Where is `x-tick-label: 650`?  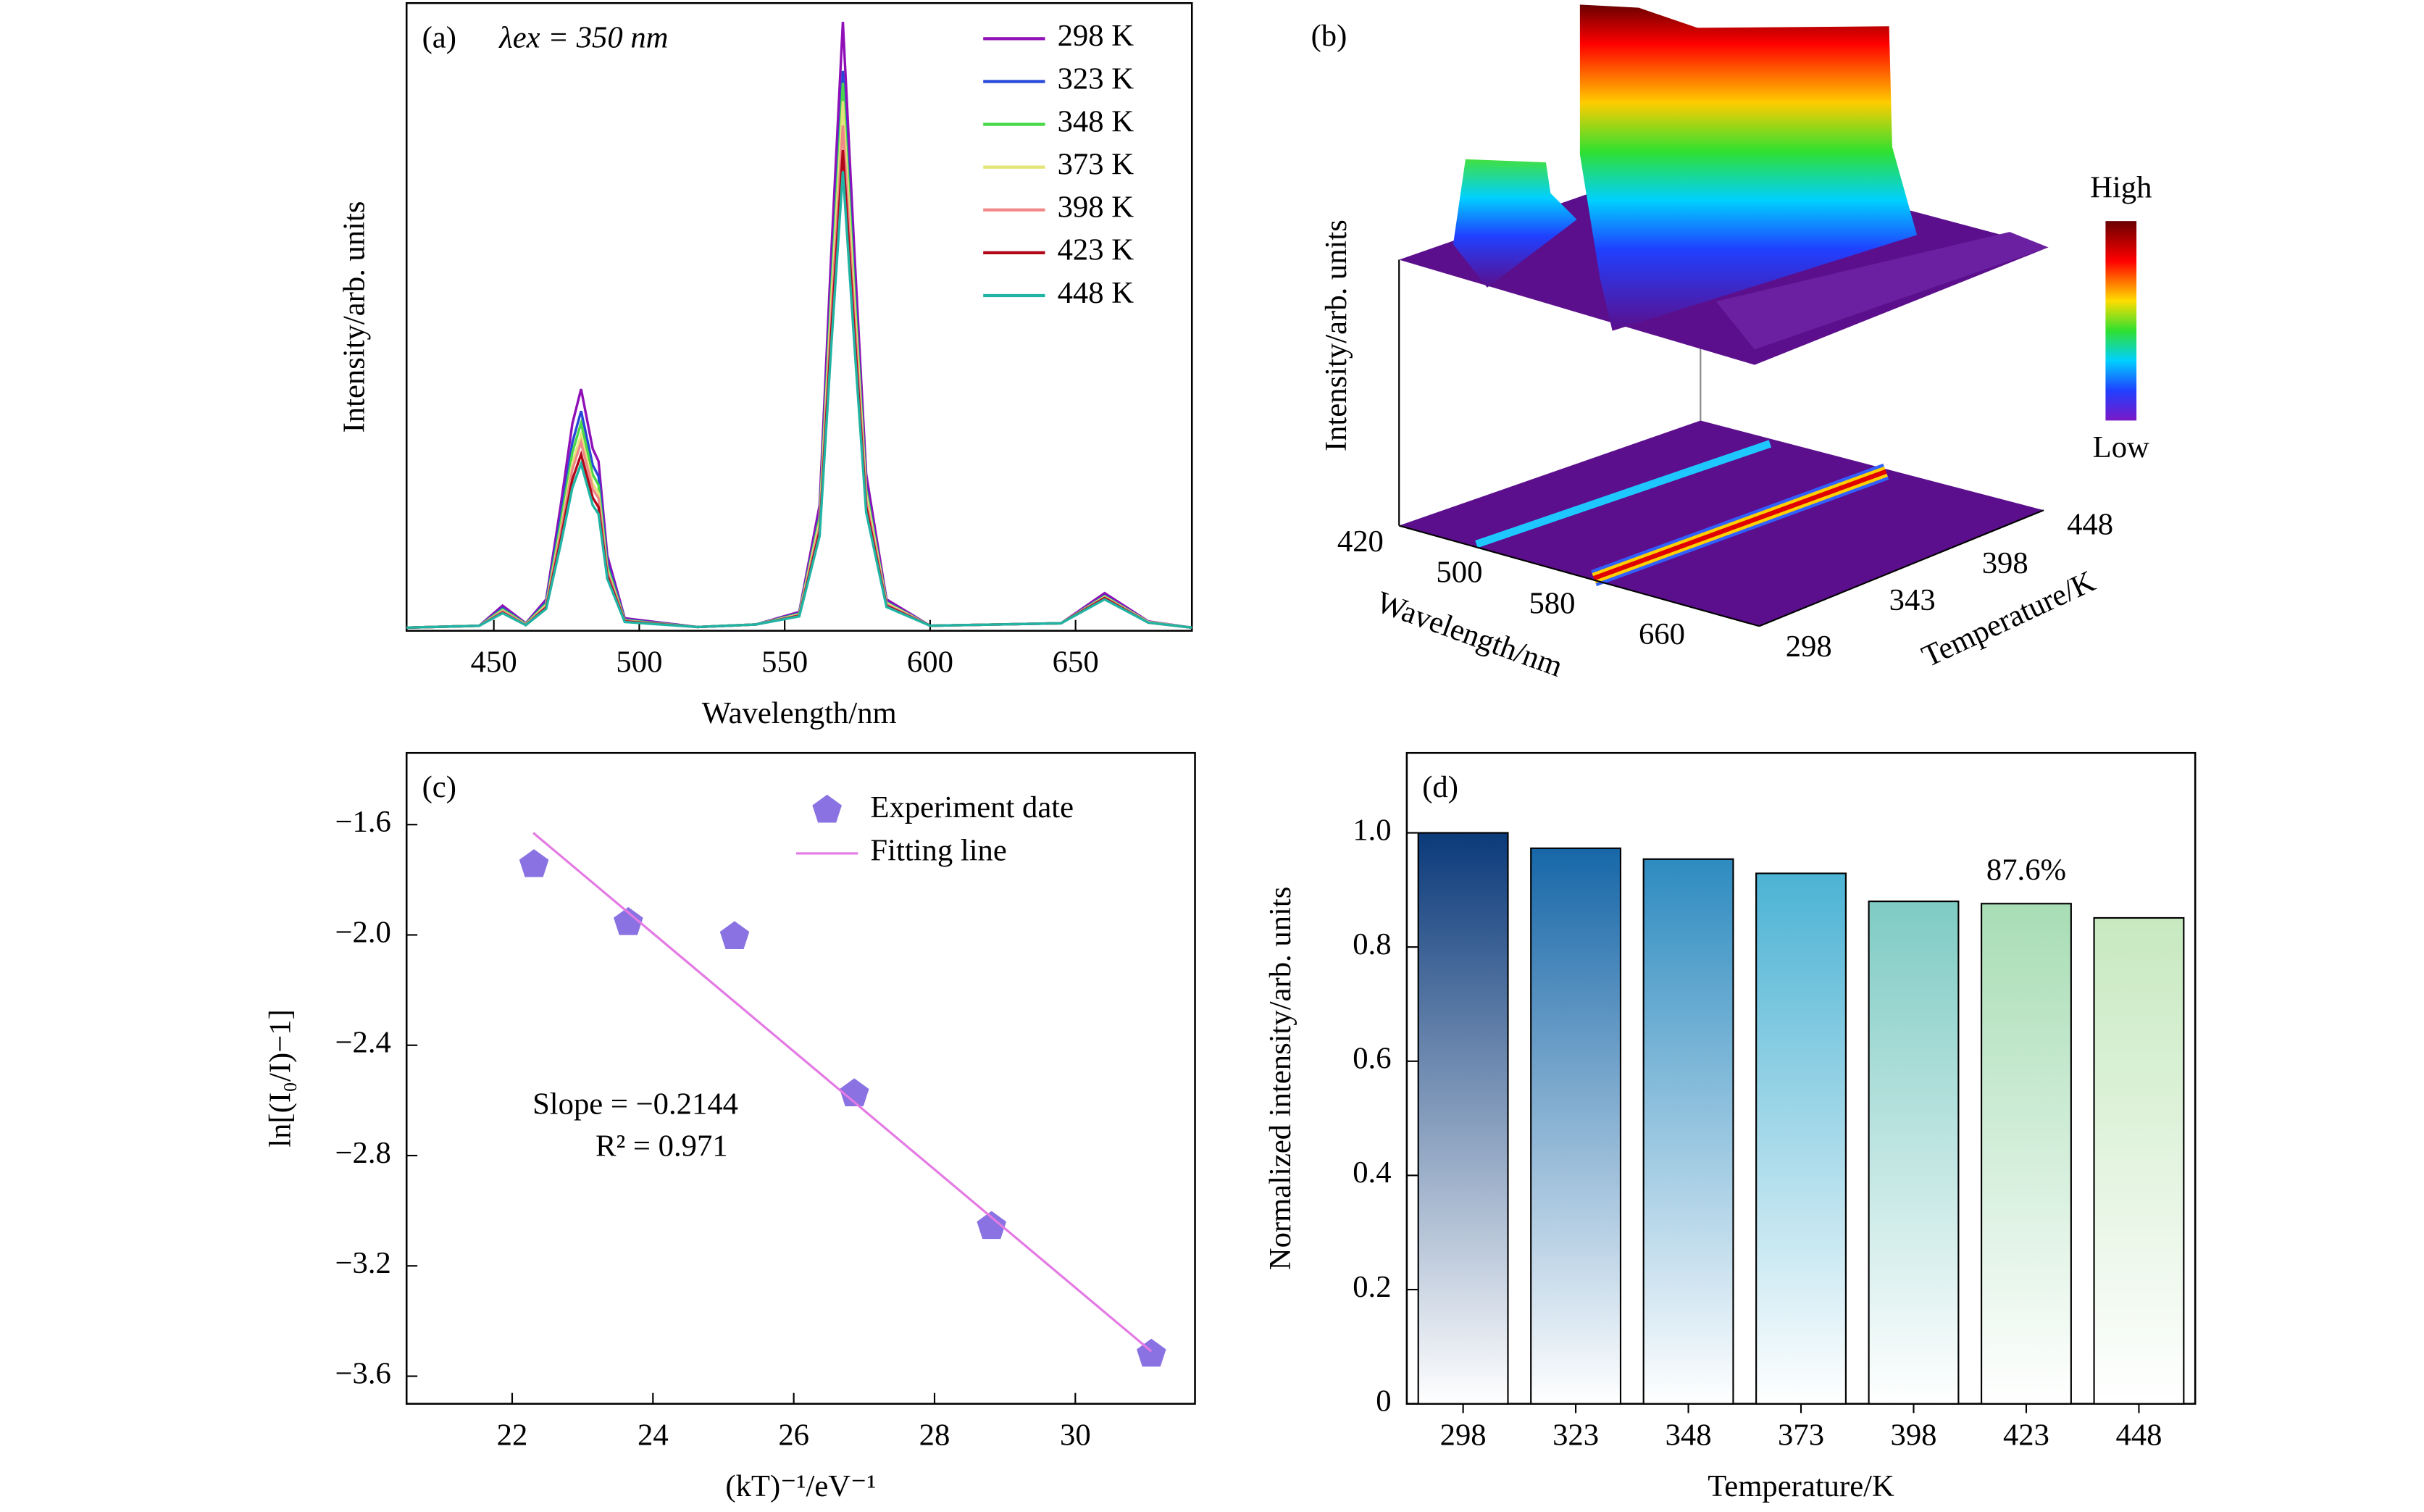
x-tick-label: 650 is located at coordinates (1076, 662).